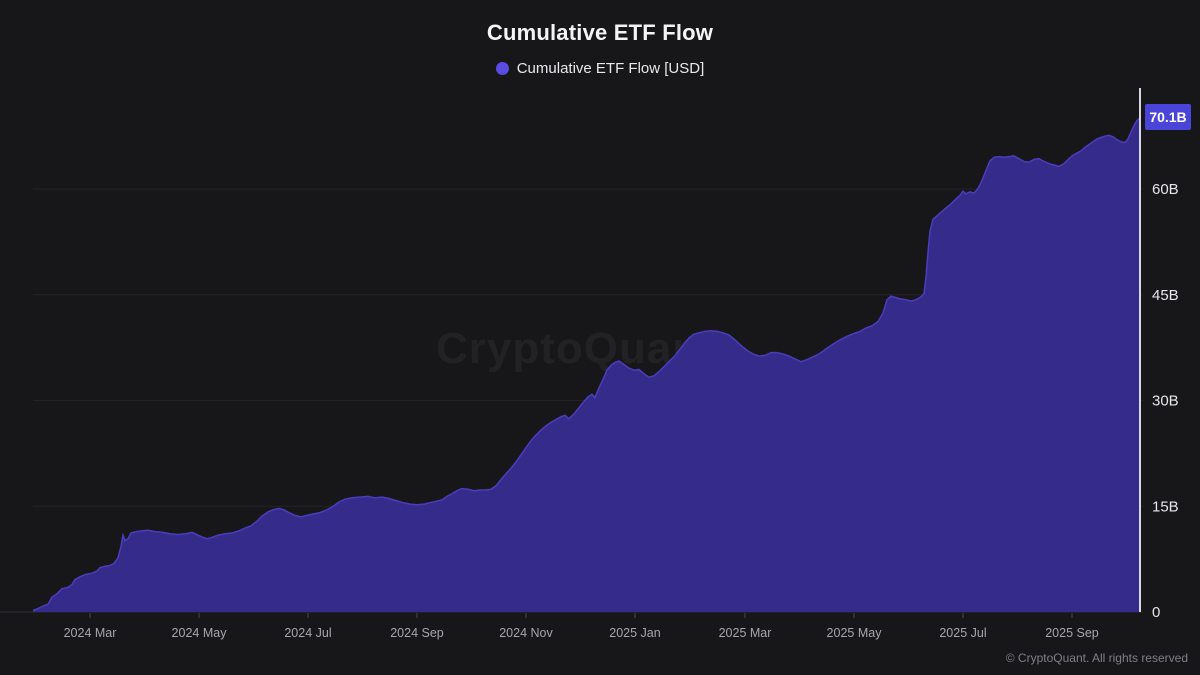 The width and height of the screenshot is (1200, 675). I want to click on x-axis-label: 2025 Sep, so click(1072, 633).